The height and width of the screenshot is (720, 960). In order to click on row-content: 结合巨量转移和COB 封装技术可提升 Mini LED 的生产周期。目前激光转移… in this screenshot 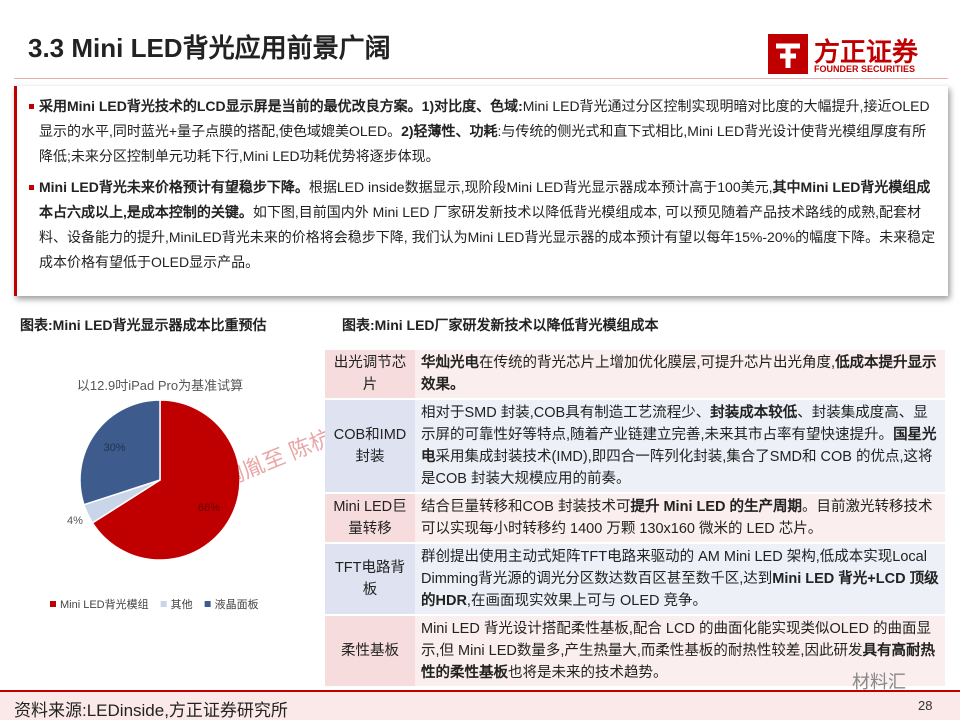, I will do `click(680, 518)`.